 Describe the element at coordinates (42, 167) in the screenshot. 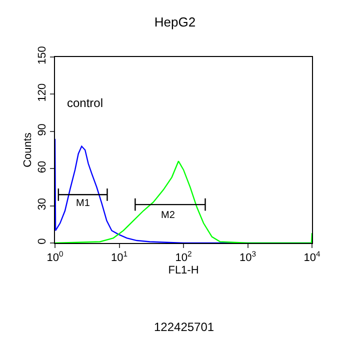

I see `y-tick-label: 60` at that location.